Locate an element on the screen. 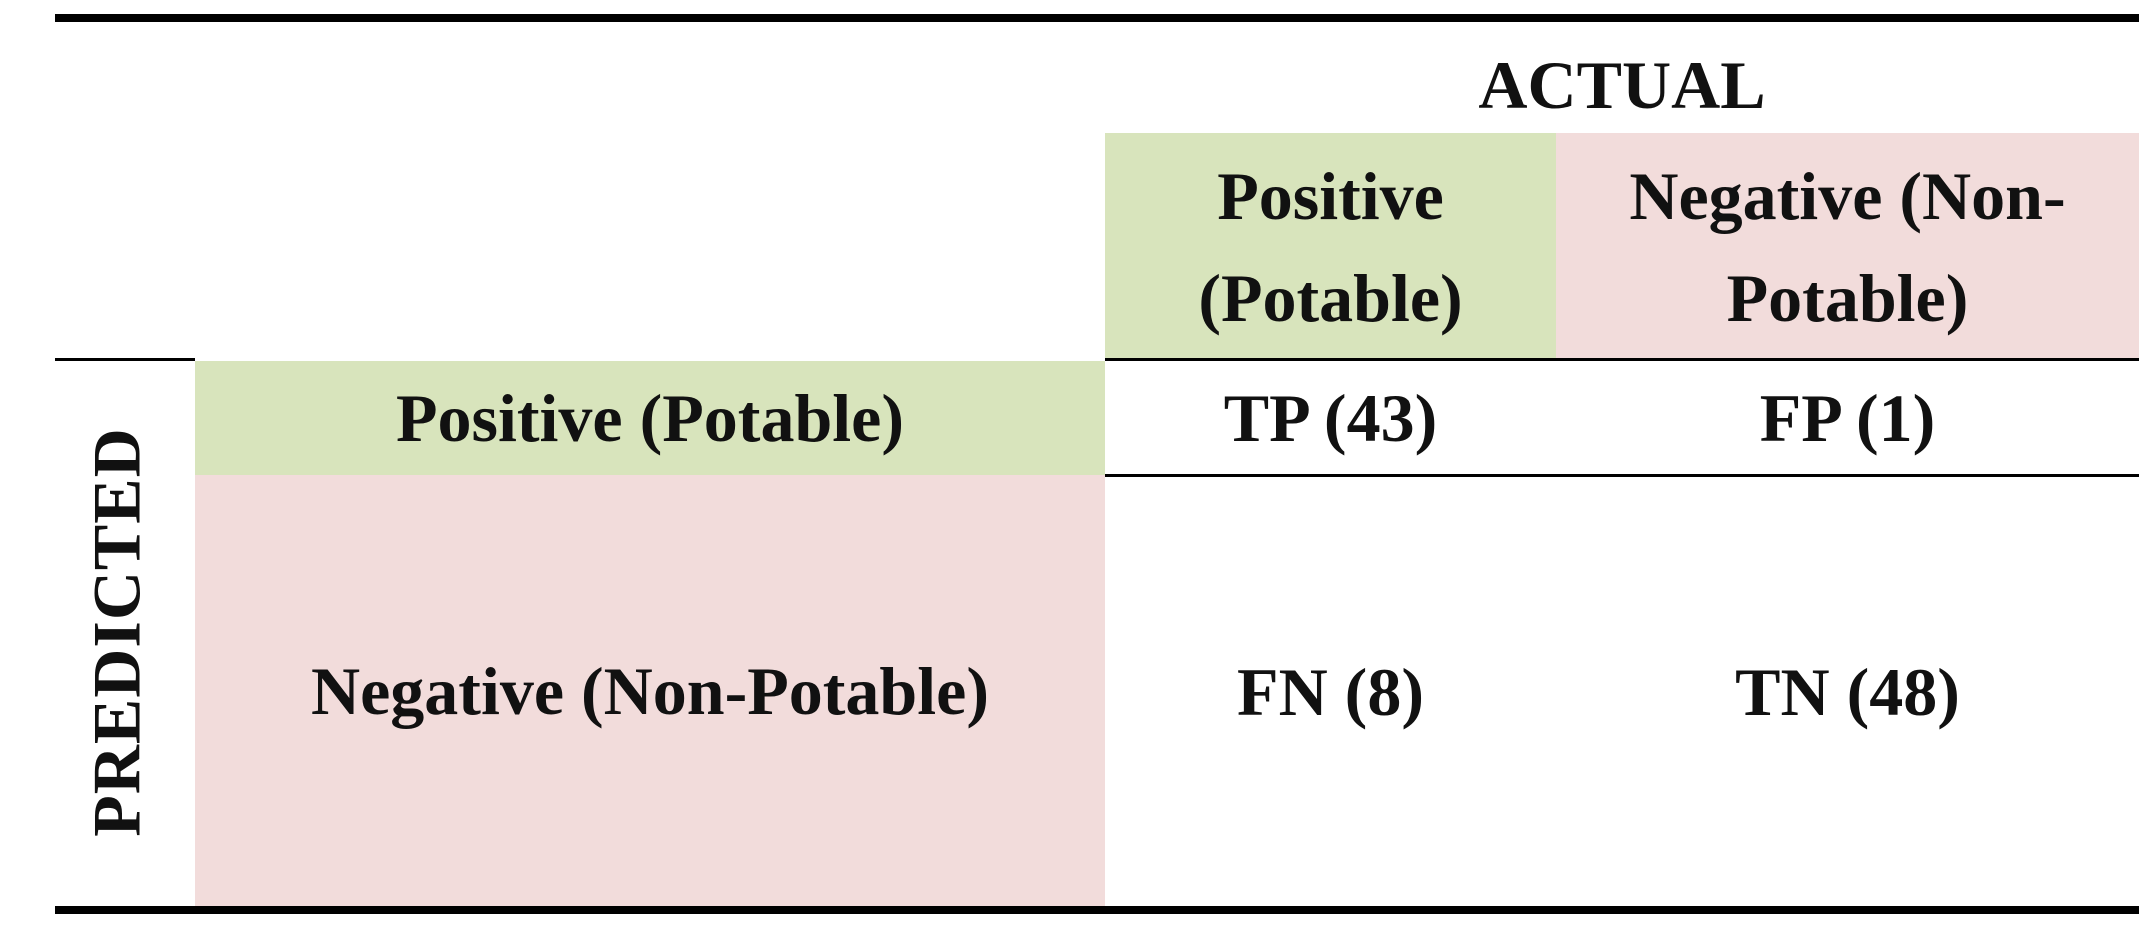 This screenshot has height=928, width=2153. cell: FP (1) is located at coordinates (1847, 418).